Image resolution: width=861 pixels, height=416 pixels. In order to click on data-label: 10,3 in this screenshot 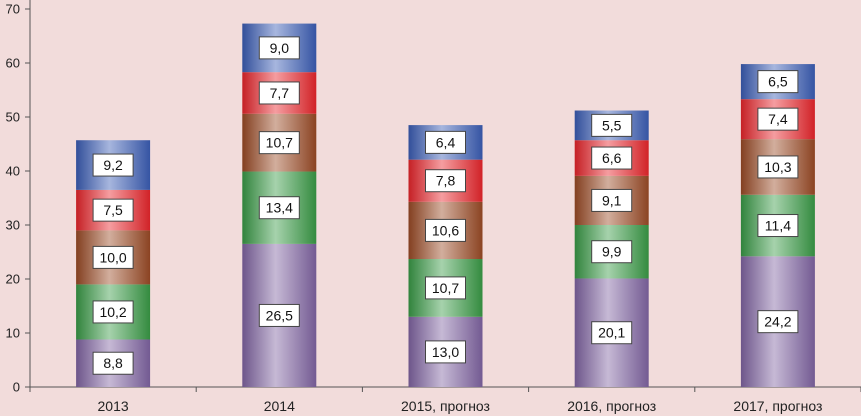, I will do `click(777, 167)`.